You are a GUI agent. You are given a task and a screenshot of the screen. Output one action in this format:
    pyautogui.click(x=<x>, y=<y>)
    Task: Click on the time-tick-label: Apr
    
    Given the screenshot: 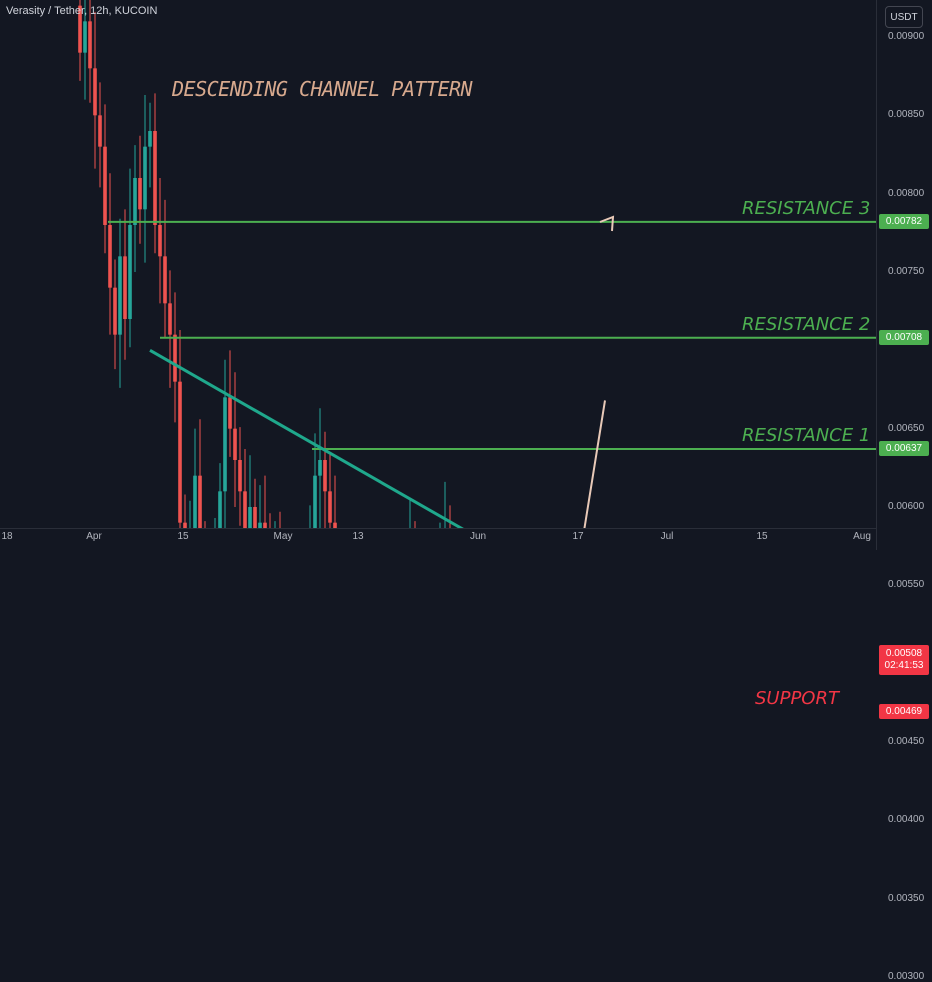 What is the action you would take?
    pyautogui.click(x=94, y=536)
    